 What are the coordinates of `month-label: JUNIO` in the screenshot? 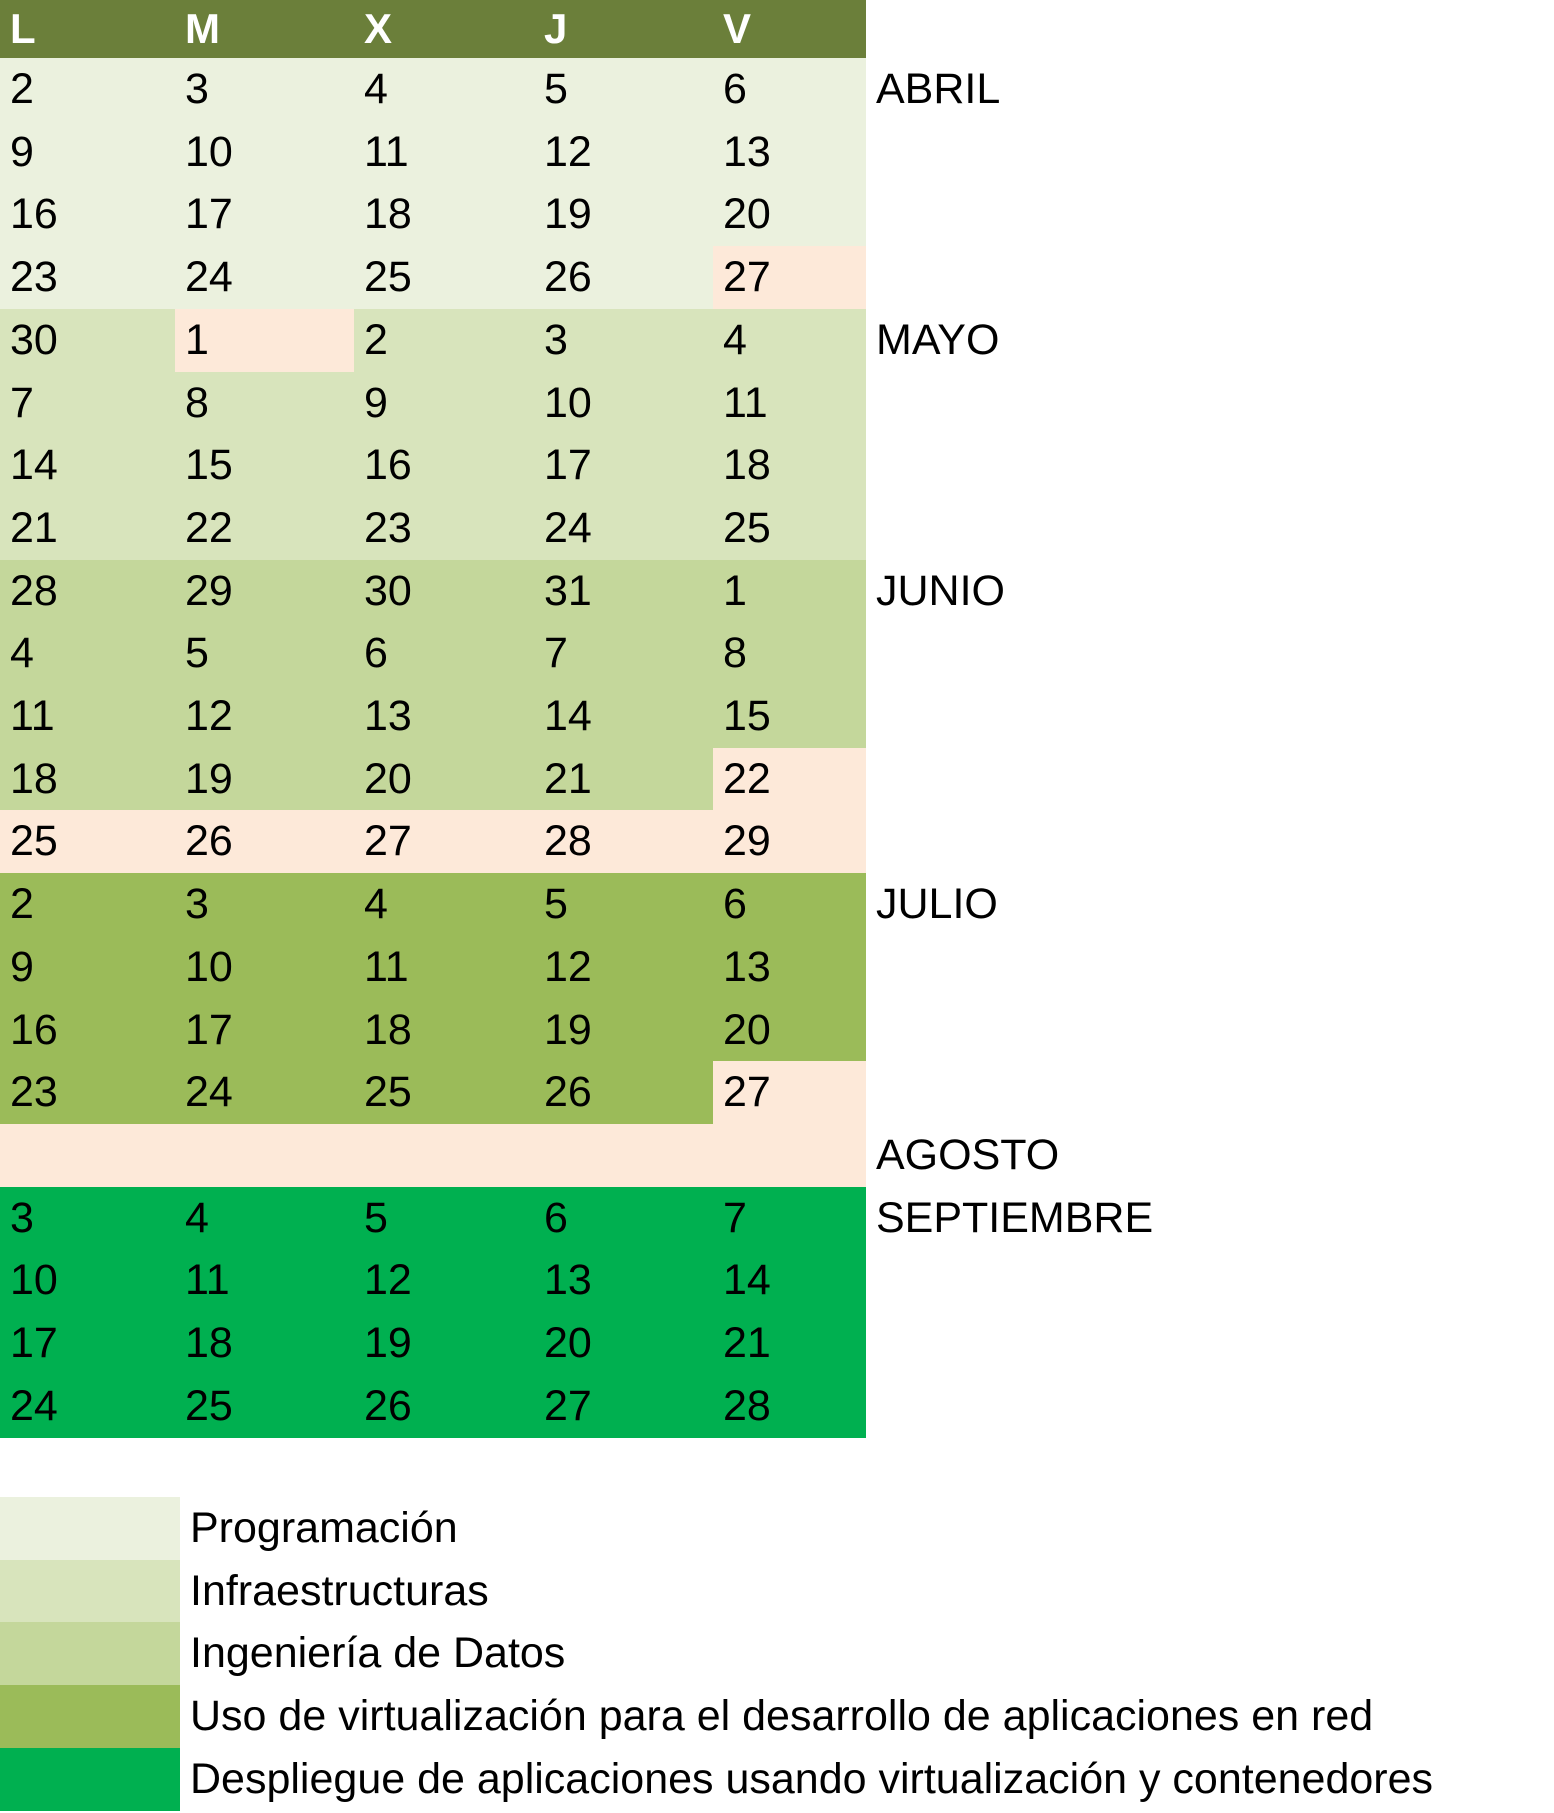 It's located at (940, 590).